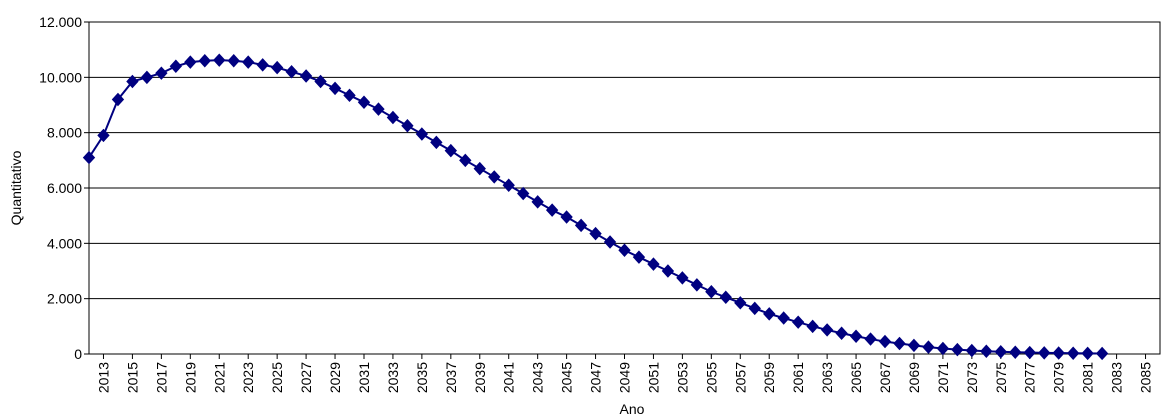 The image size is (1173, 418). What do you see at coordinates (856, 377) in the screenshot?
I see `x-tick-label: 2065` at bounding box center [856, 377].